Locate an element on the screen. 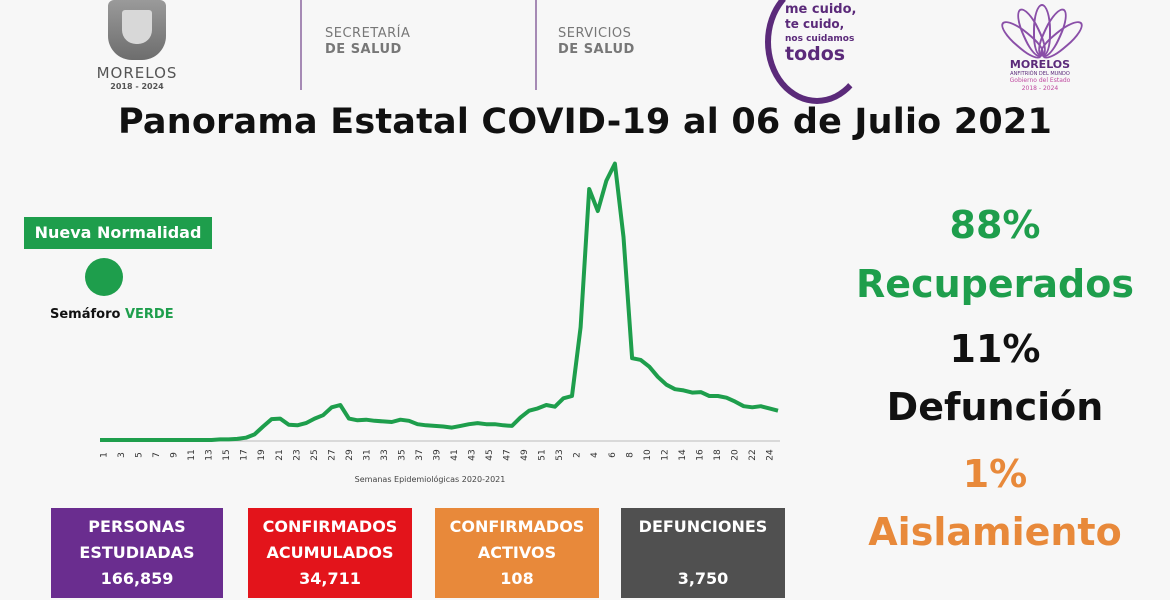 This screenshot has height=600, width=1170. x-tick-label: 45 is located at coordinates (490, 454).